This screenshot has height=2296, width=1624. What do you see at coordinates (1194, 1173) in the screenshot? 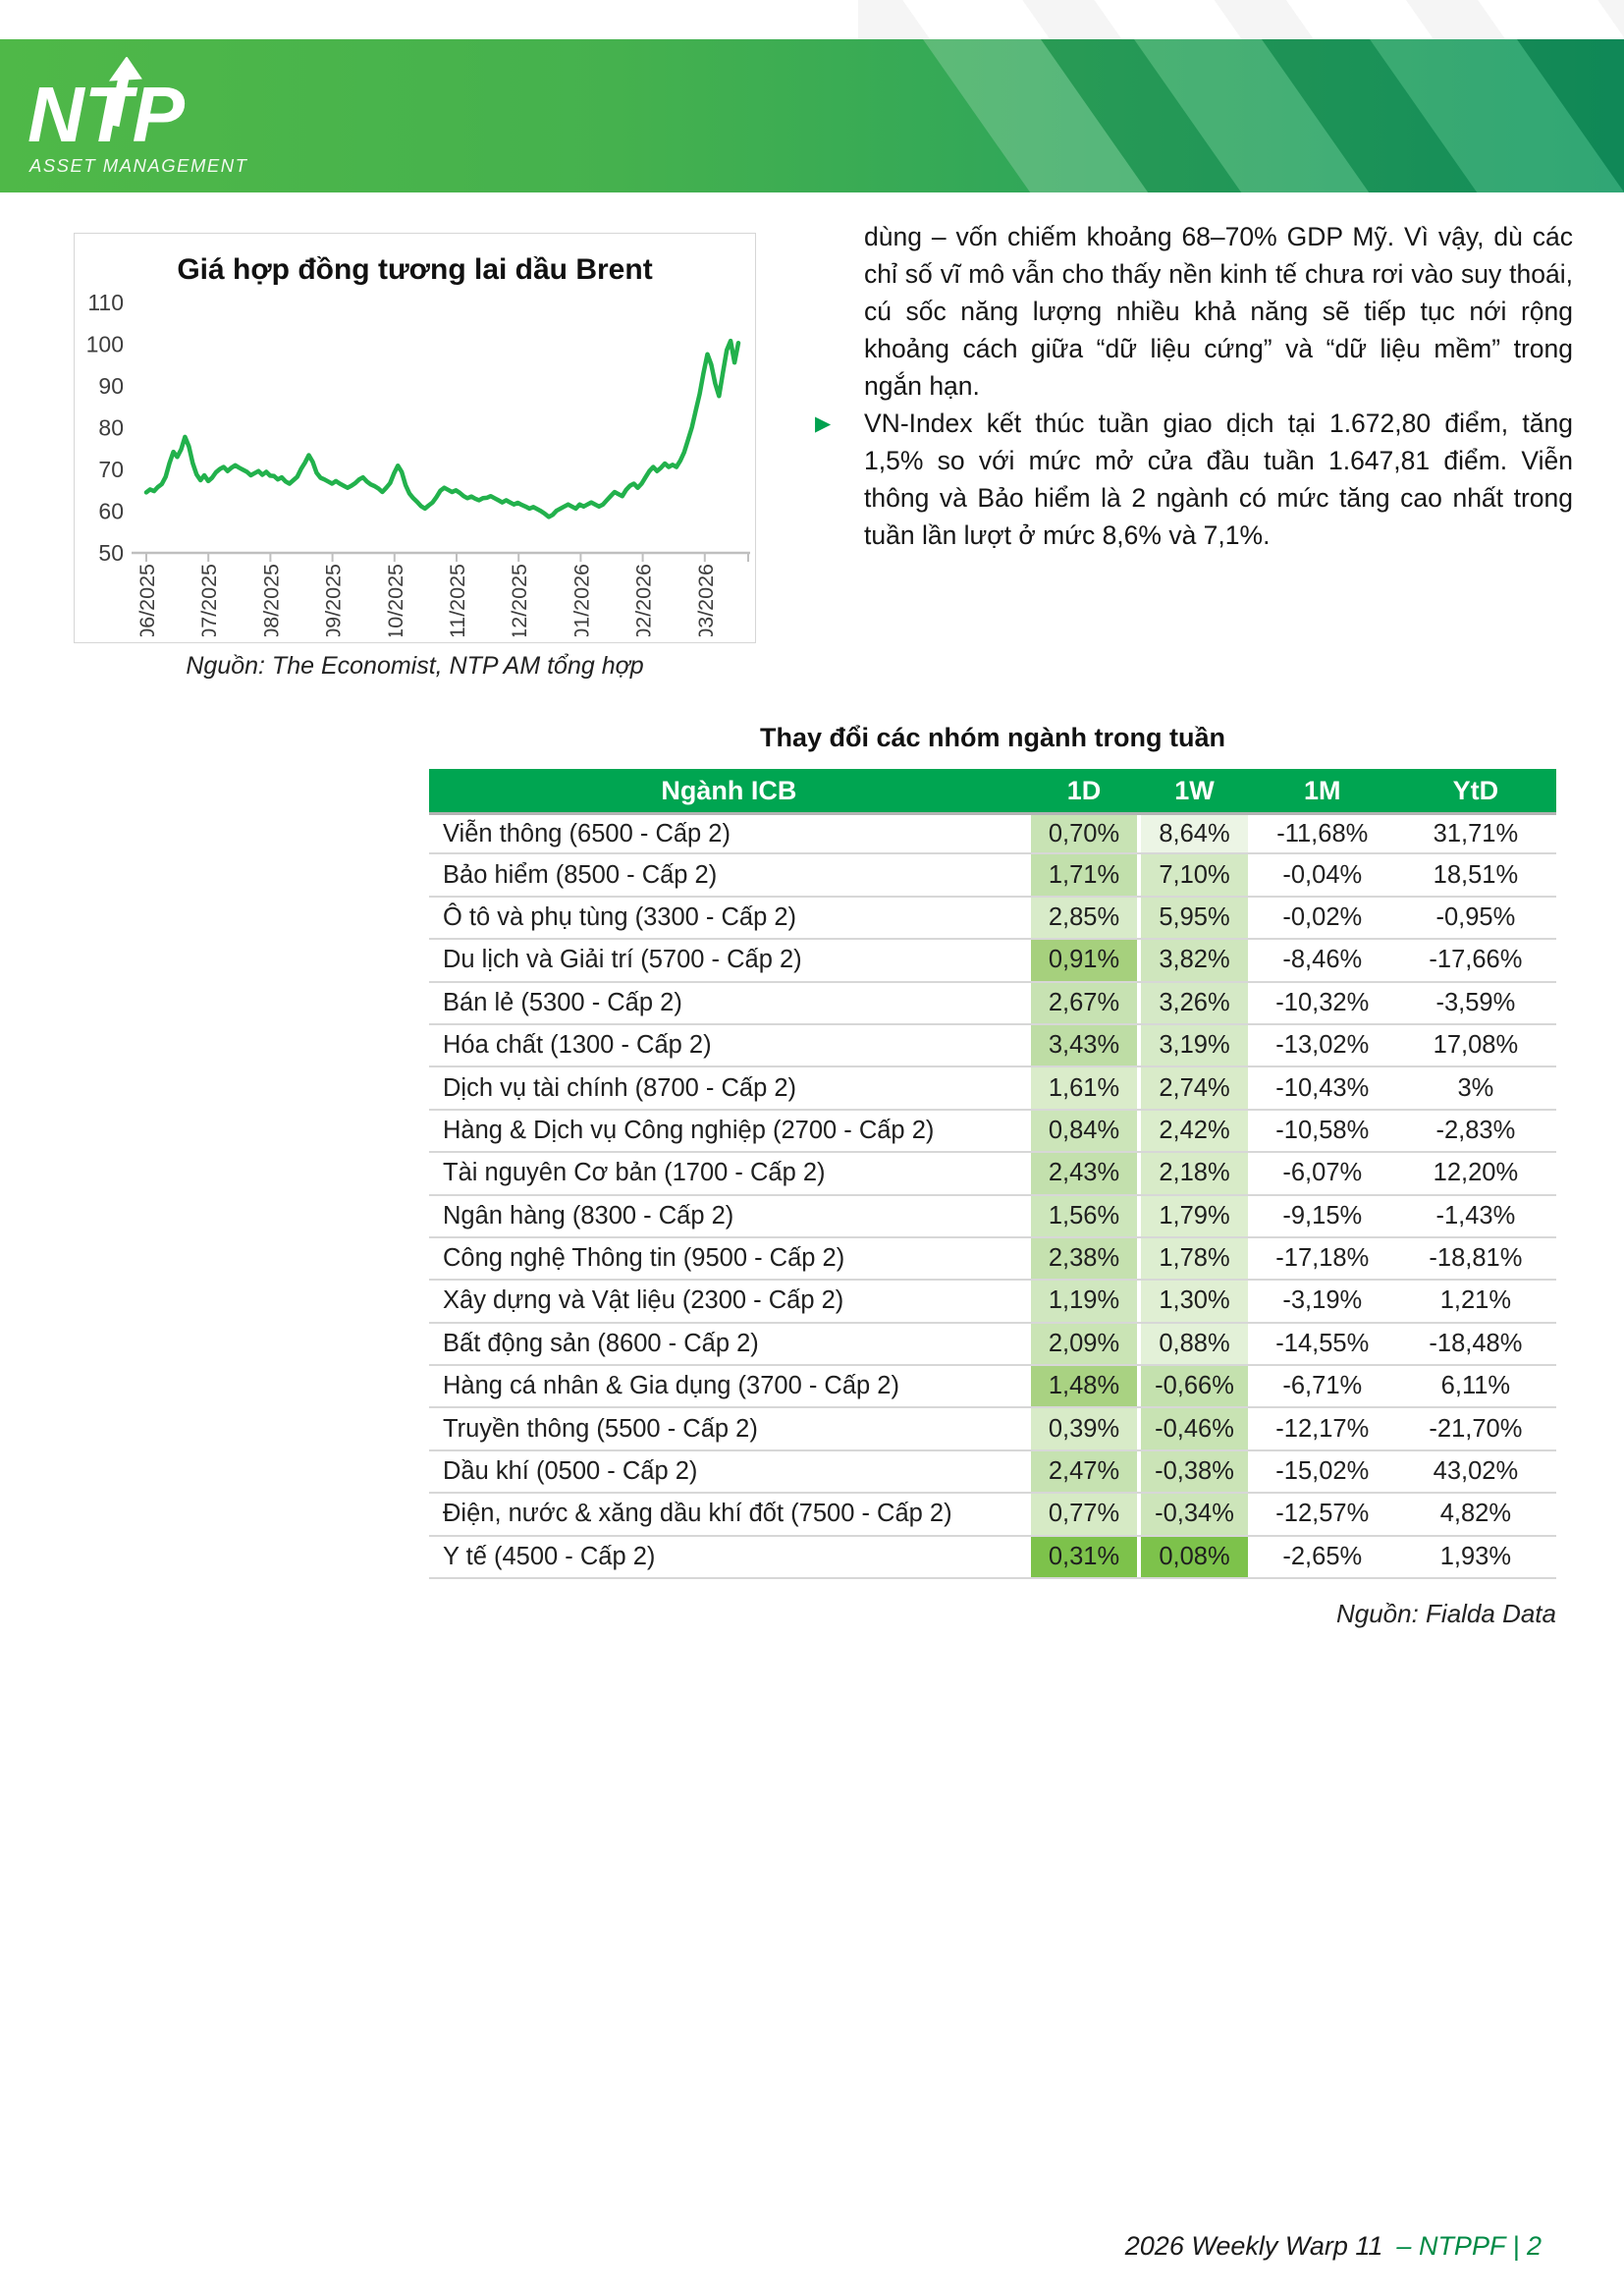
I see `cell-1w: 2,18%` at bounding box center [1194, 1173].